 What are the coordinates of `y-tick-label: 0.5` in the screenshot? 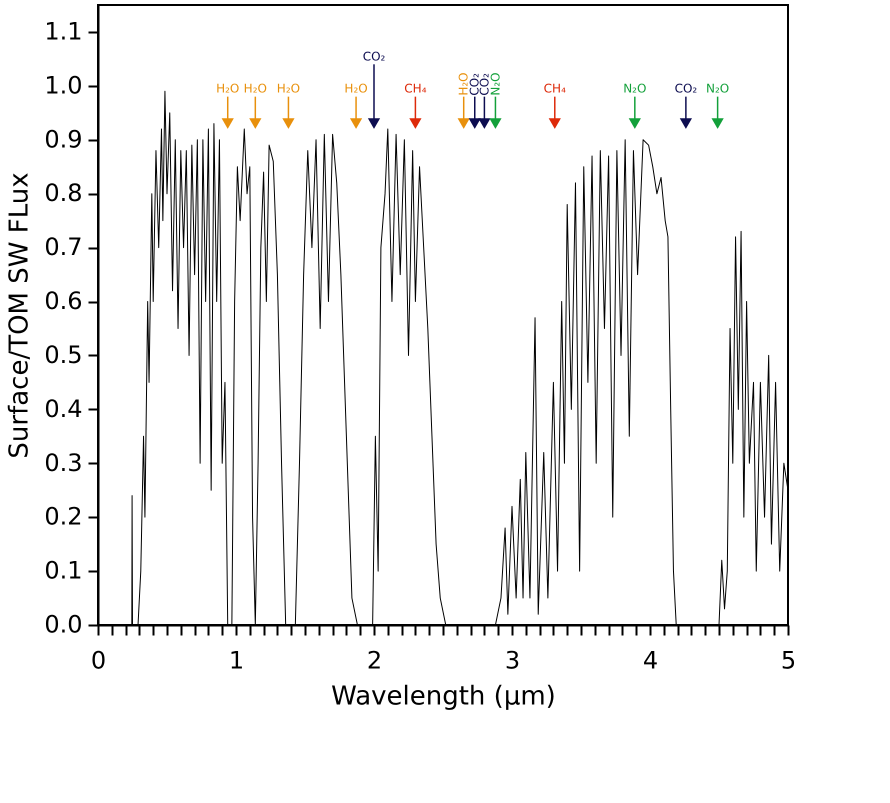 It's located at (63, 354).